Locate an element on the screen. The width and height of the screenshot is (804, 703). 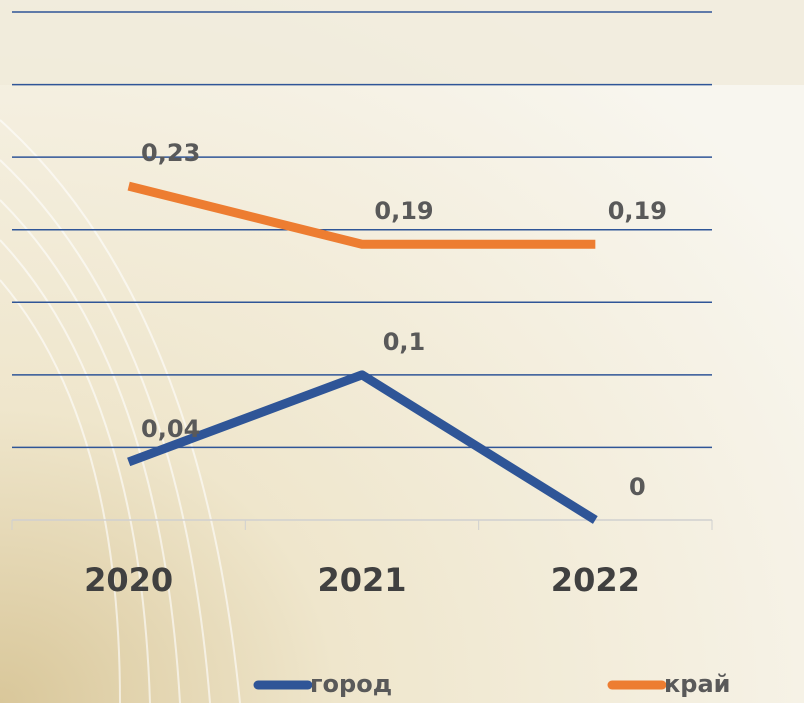
x-tick-label: 2021 is located at coordinates (361, 580).